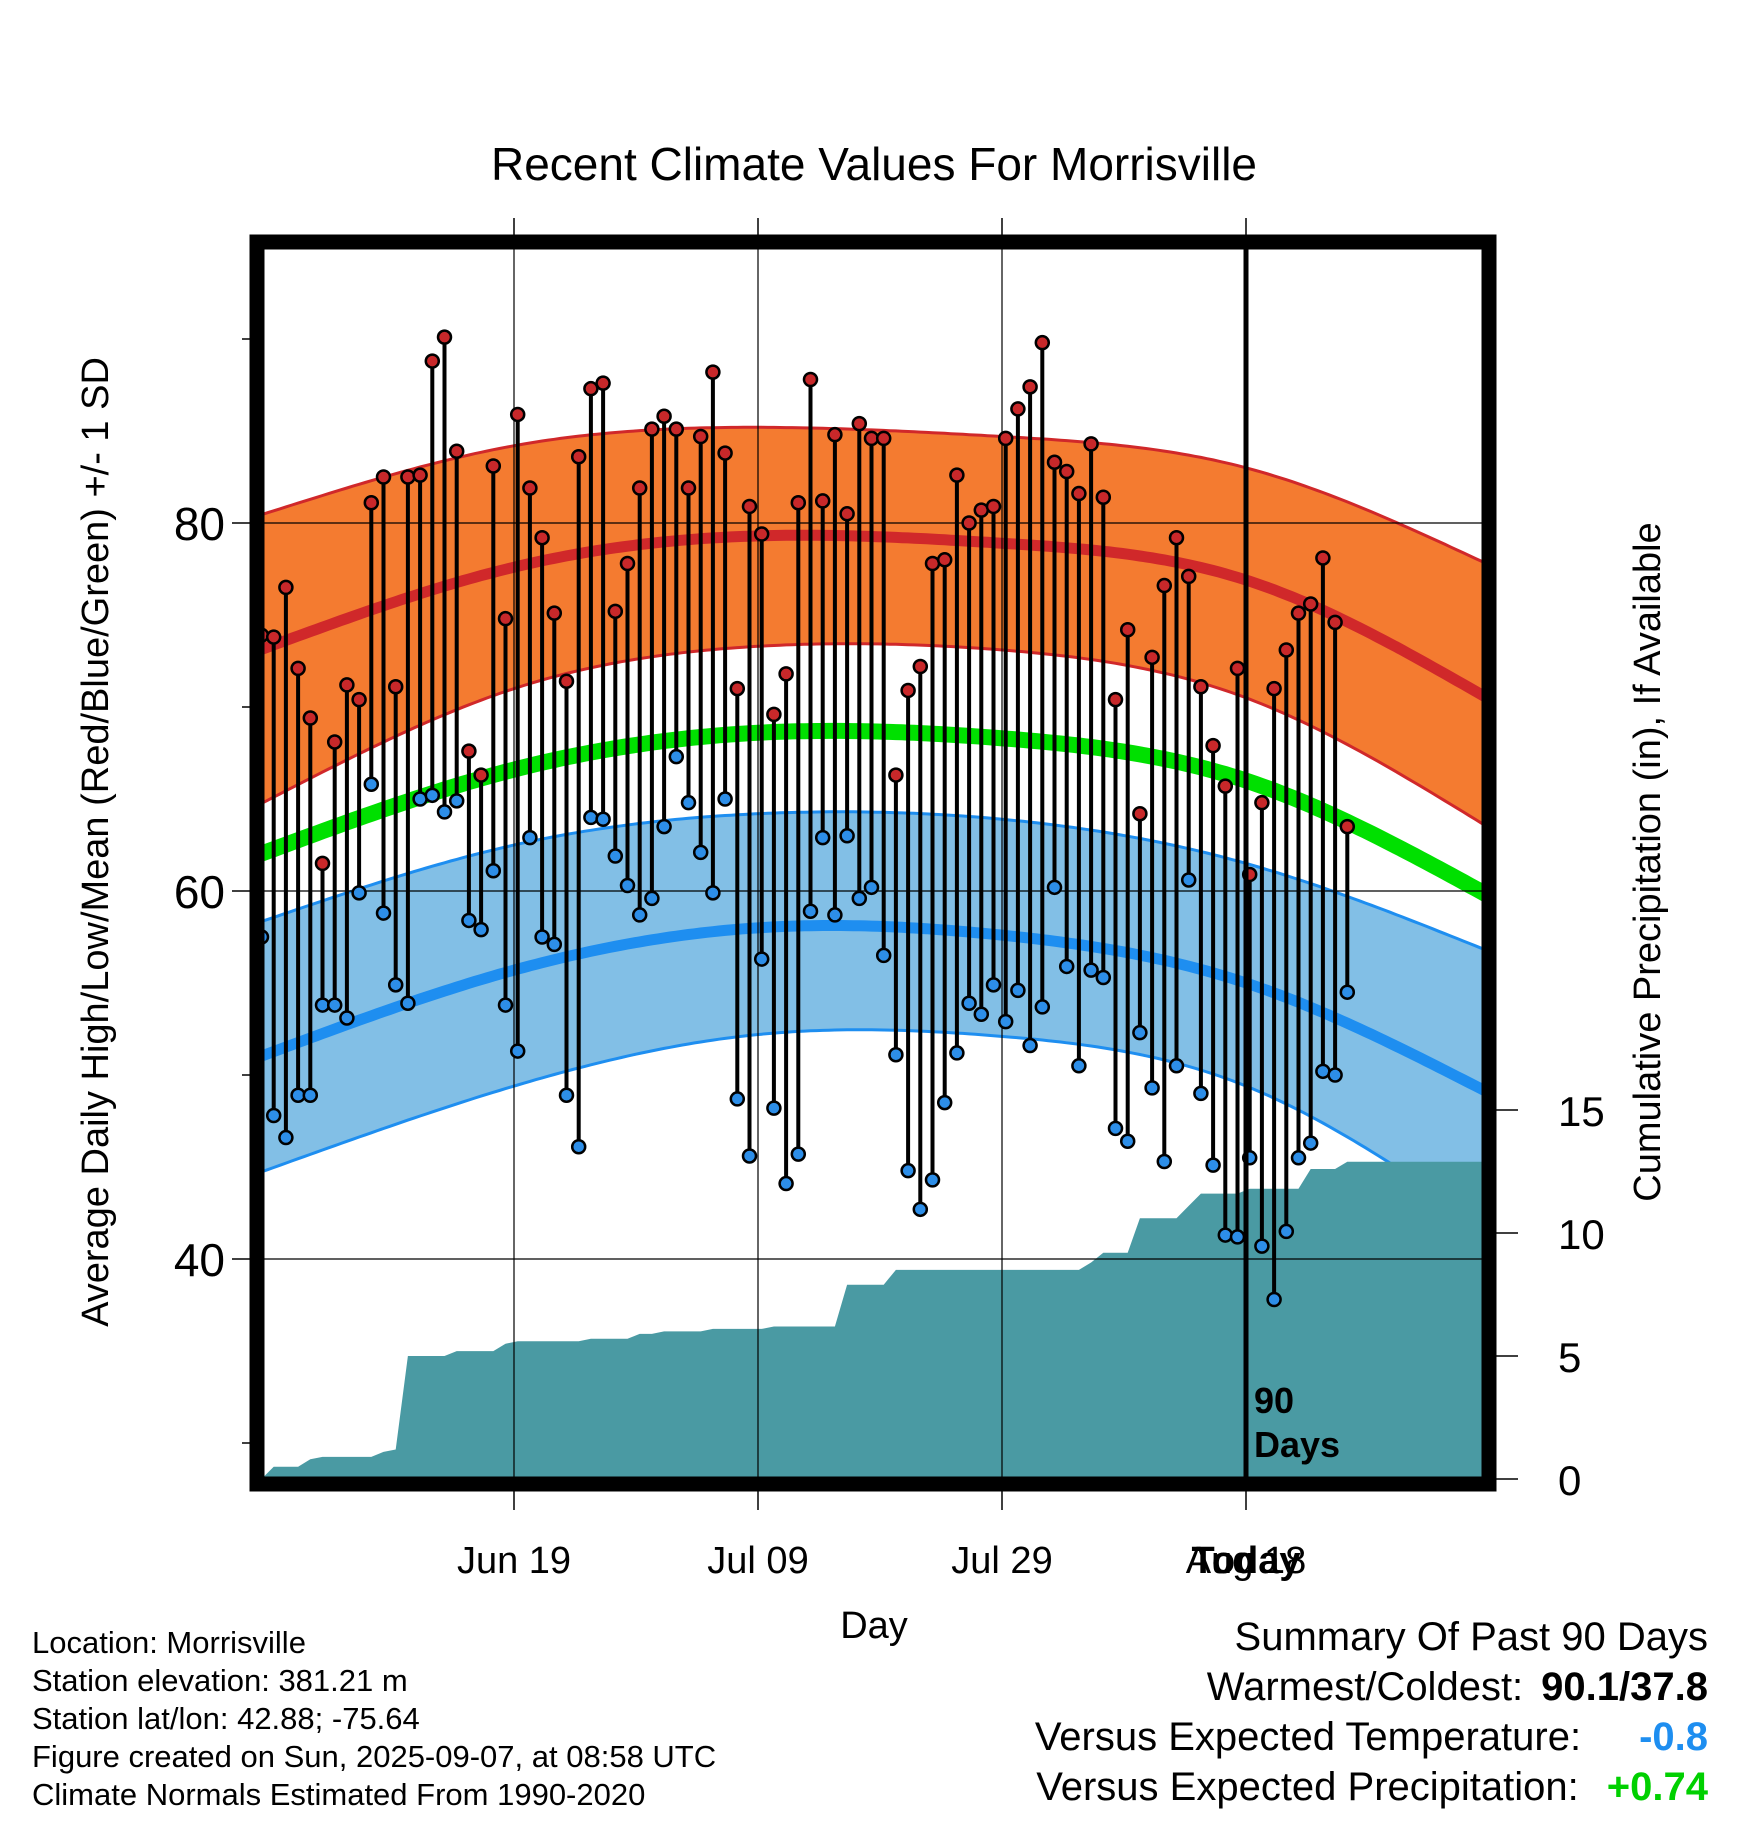 Image resolution: width=1748 pixels, height=1828 pixels. Describe the element at coordinates (1246, 1561) in the screenshot. I see `x-tick-label: Aug 18` at that location.